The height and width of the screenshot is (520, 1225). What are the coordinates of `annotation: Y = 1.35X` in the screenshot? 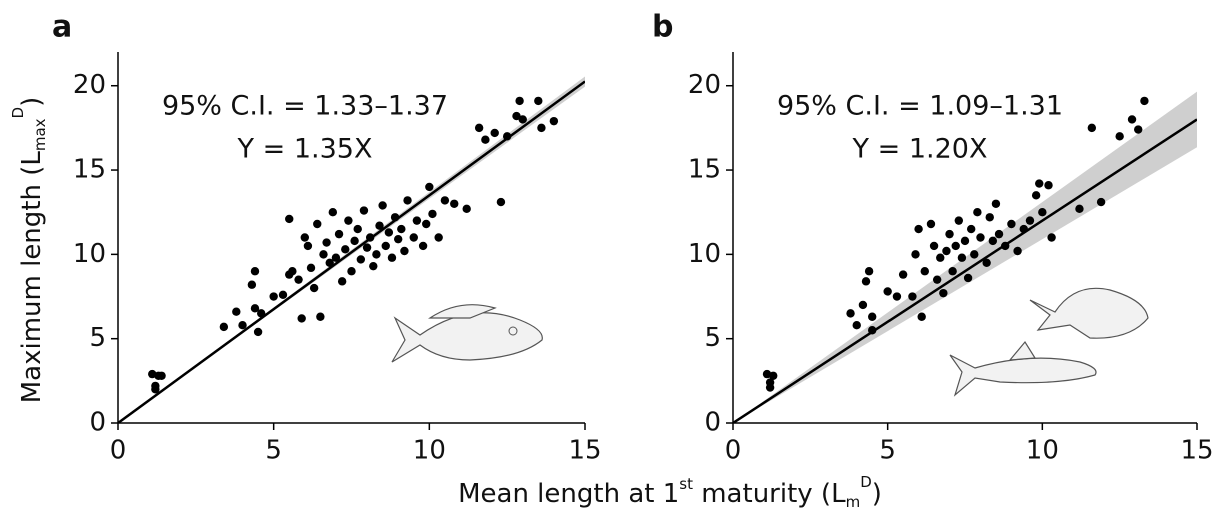 It's located at (305, 149).